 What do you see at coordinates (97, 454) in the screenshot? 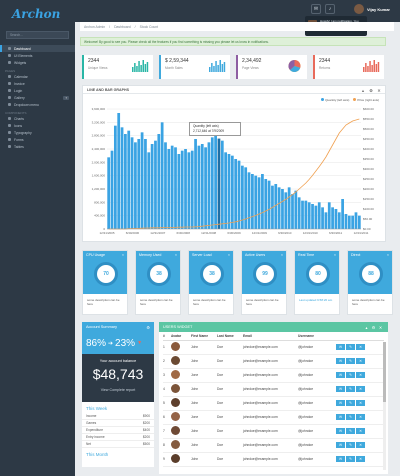
I see `month-title: This Month` at bounding box center [97, 454].